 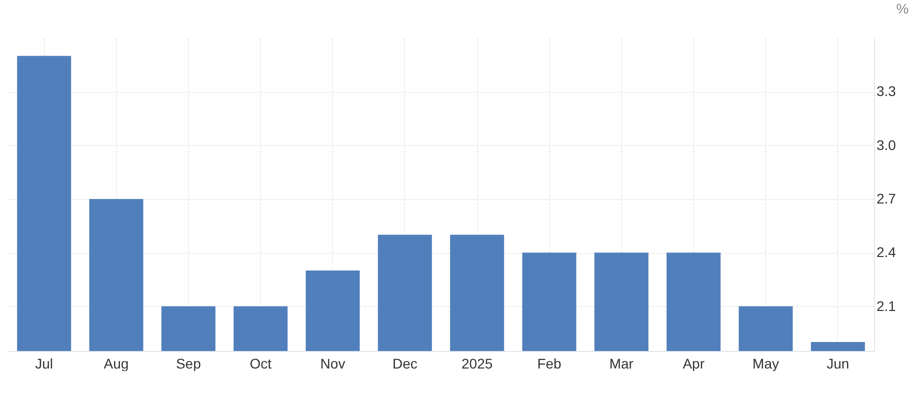 What do you see at coordinates (886, 252) in the screenshot?
I see `y-tick-label: 2.4` at bounding box center [886, 252].